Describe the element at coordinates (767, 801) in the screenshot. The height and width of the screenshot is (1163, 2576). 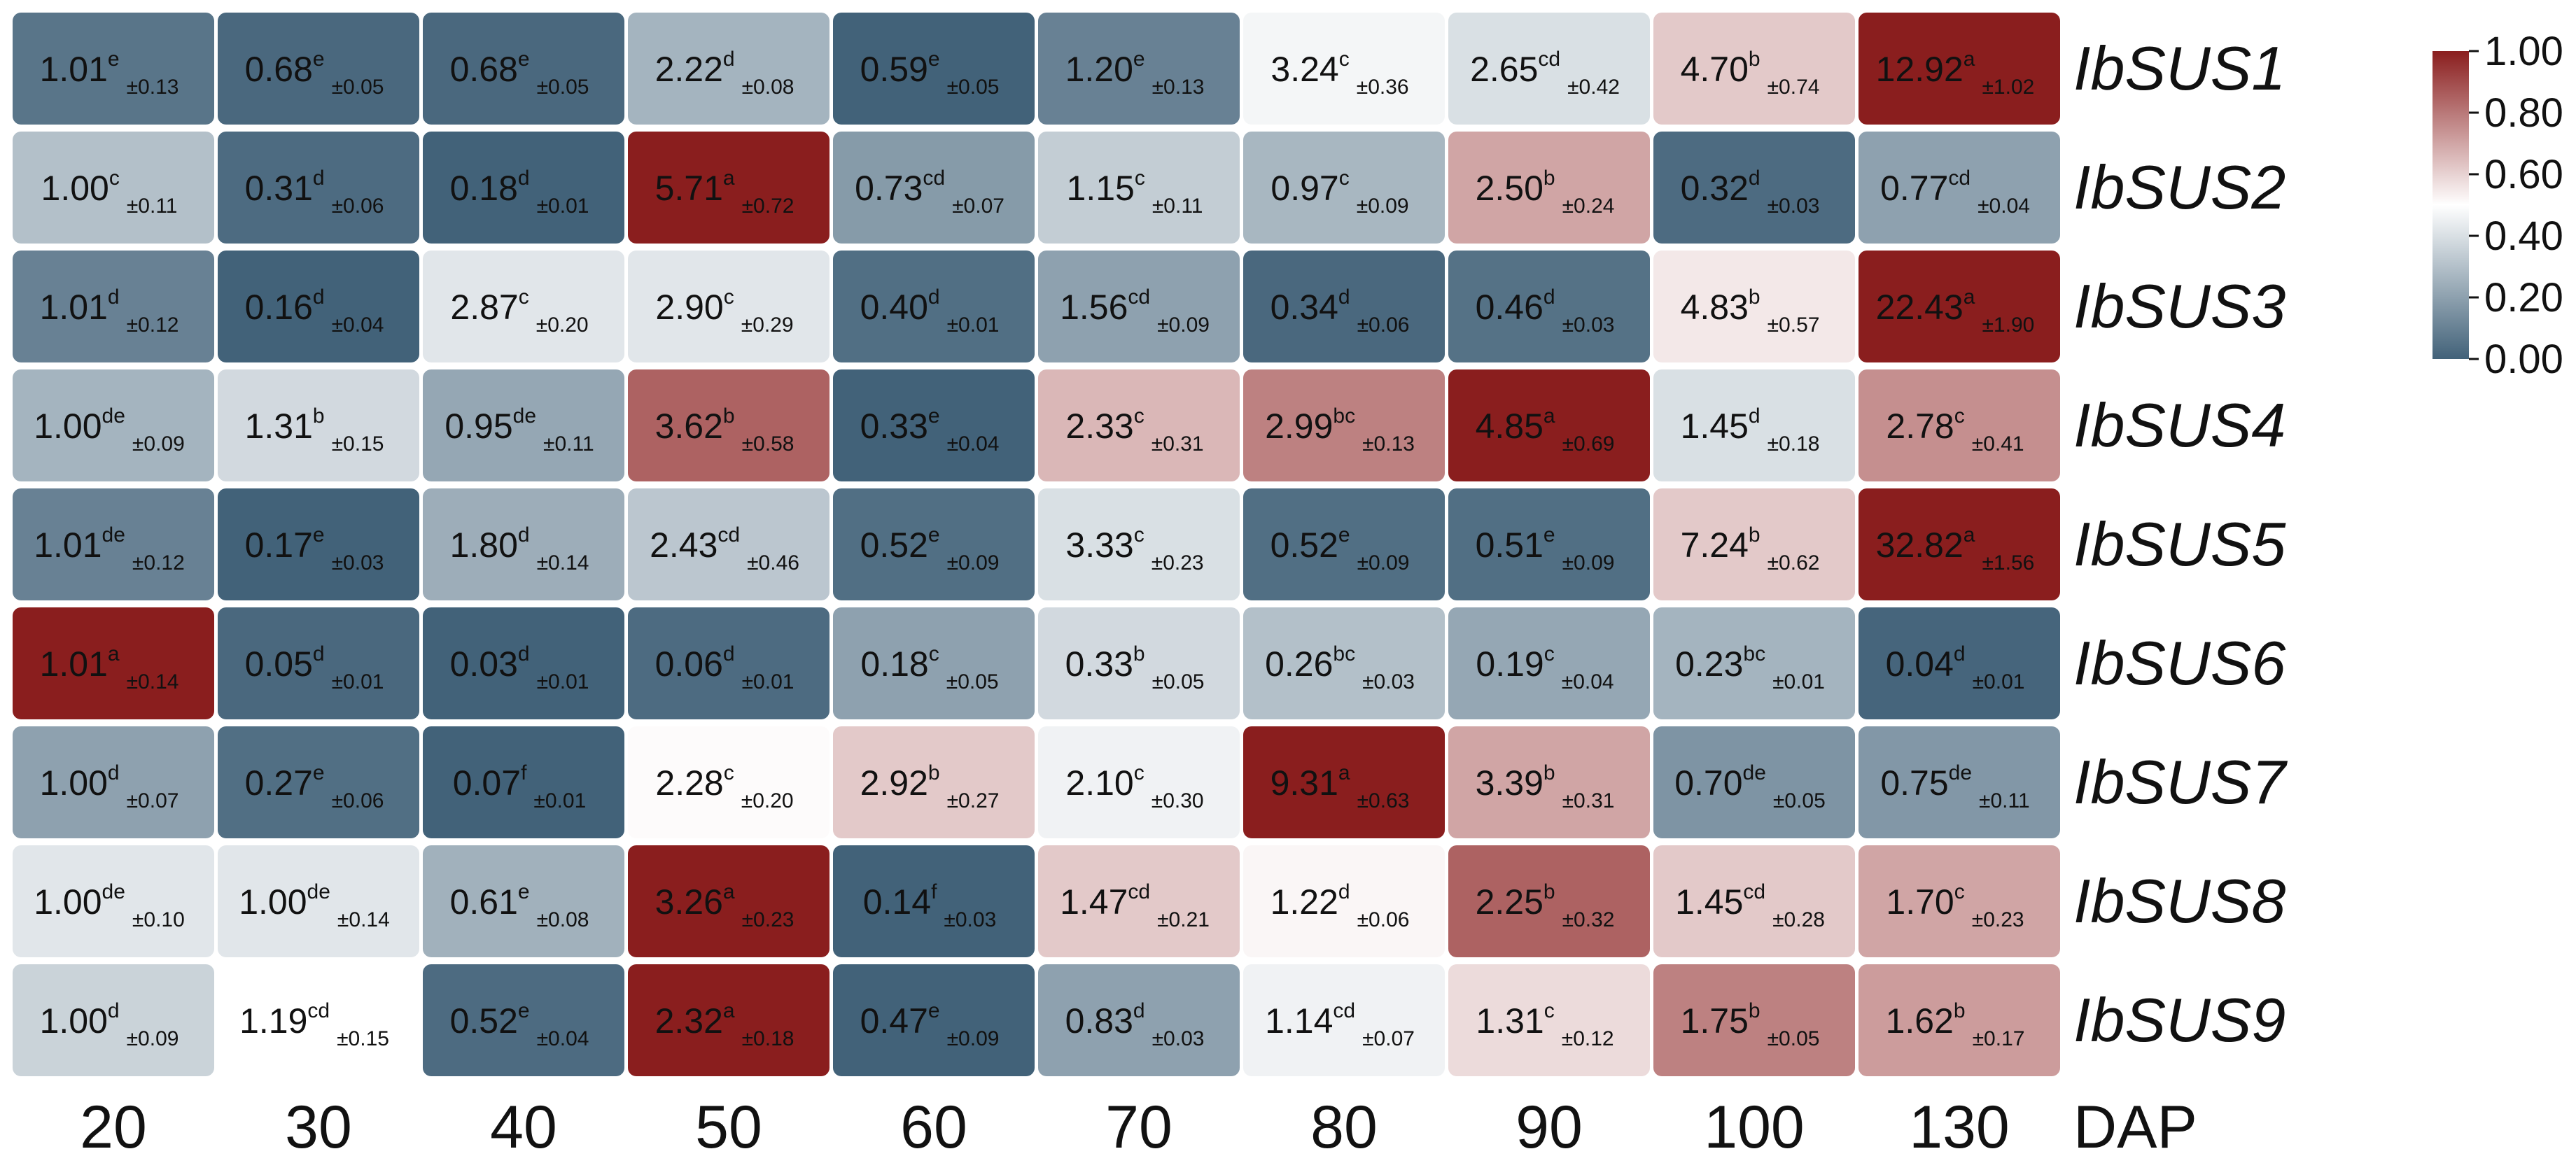
I see `cell-sd: ±0.20` at that location.